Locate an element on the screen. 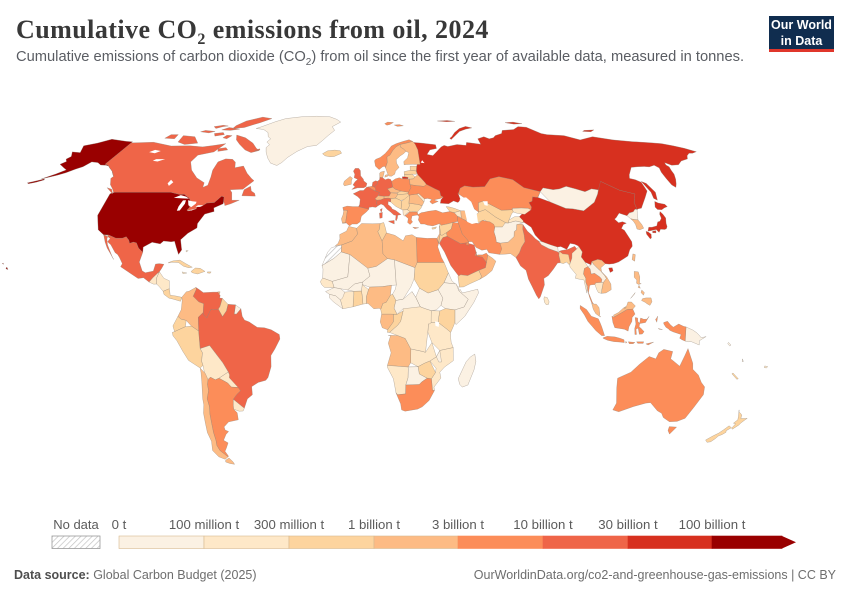 Image resolution: width=850 pixels, height=600 pixels. svg-text: 300 million t is located at coordinates (289, 524).